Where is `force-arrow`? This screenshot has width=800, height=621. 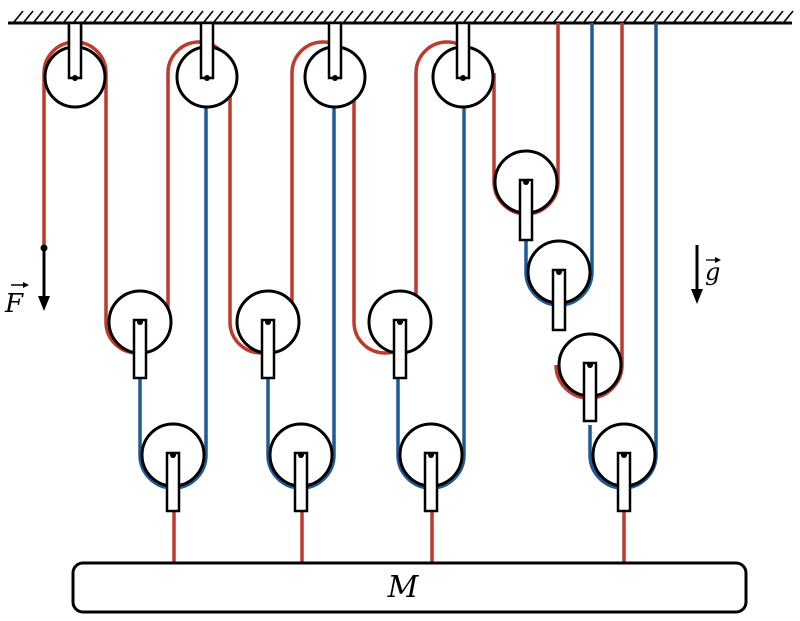 force-arrow is located at coordinates (44, 277).